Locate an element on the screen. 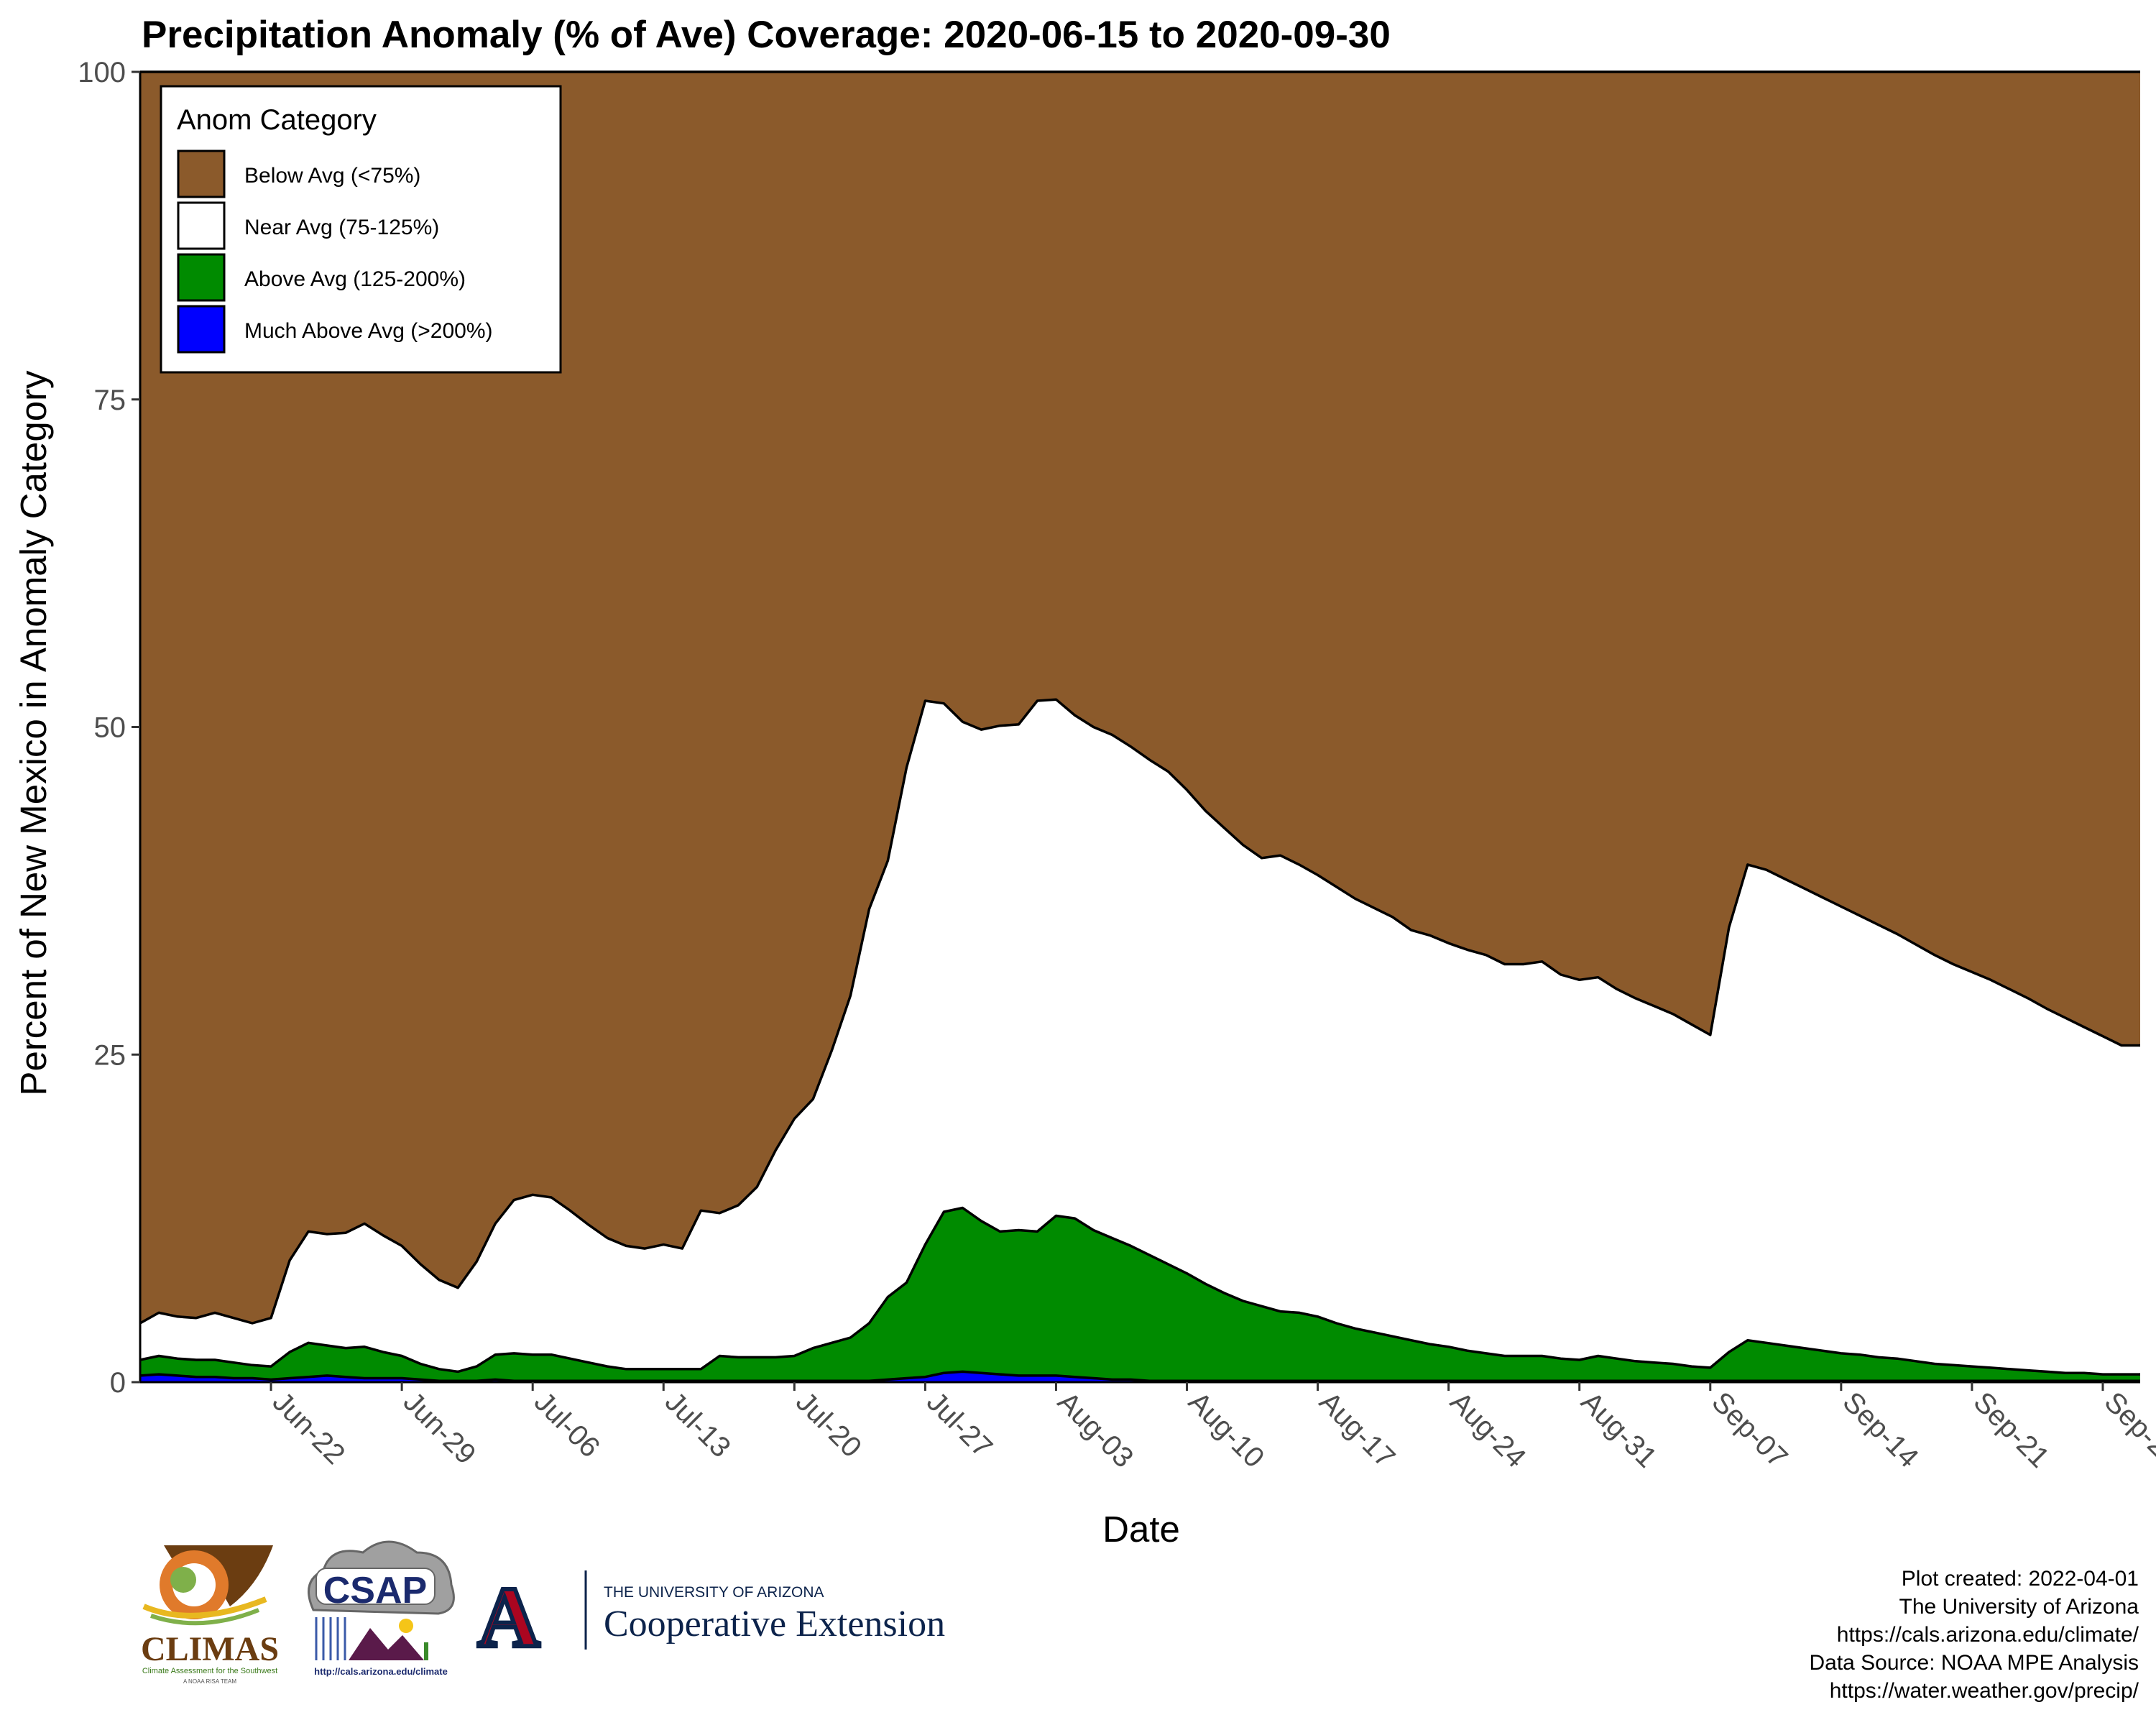 The image size is (2156, 1725). csap-name: CSAP is located at coordinates (375, 1590).